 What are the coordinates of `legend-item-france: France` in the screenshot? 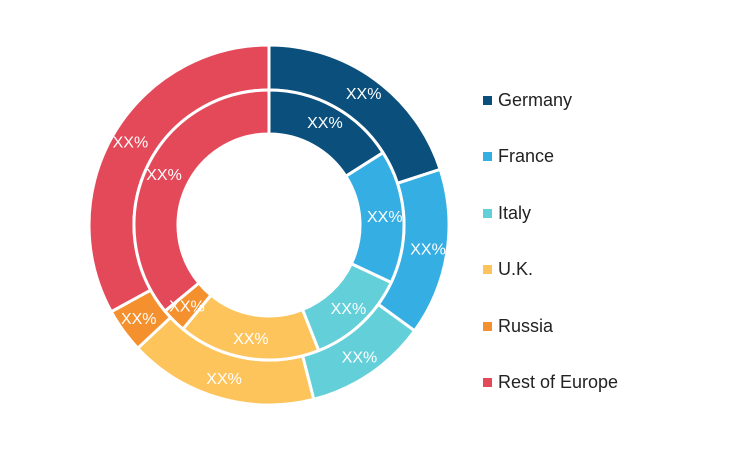 It's located at (550, 157).